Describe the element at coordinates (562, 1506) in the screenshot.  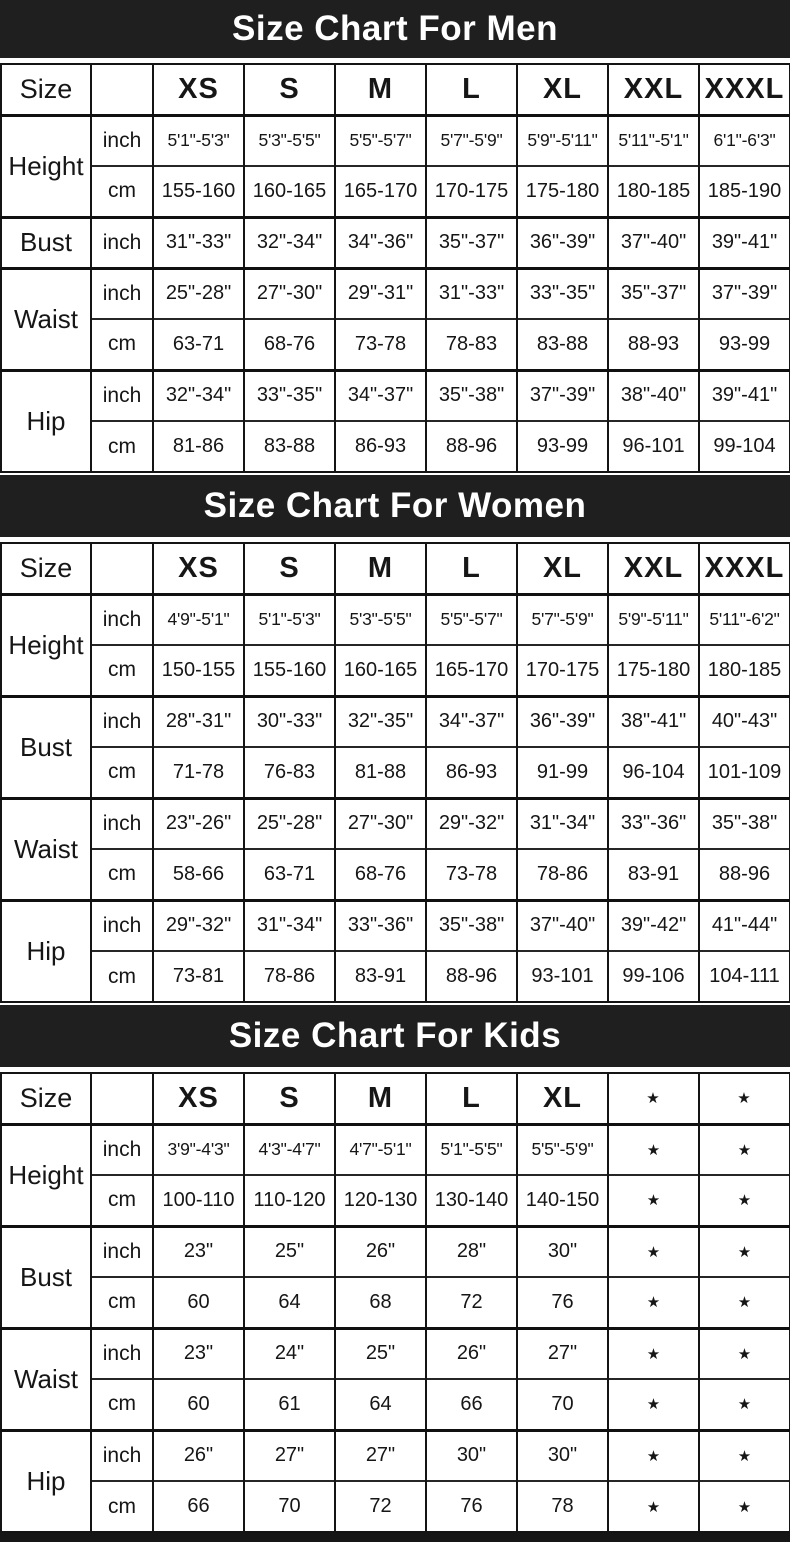
I see `value-cell: 78` at that location.